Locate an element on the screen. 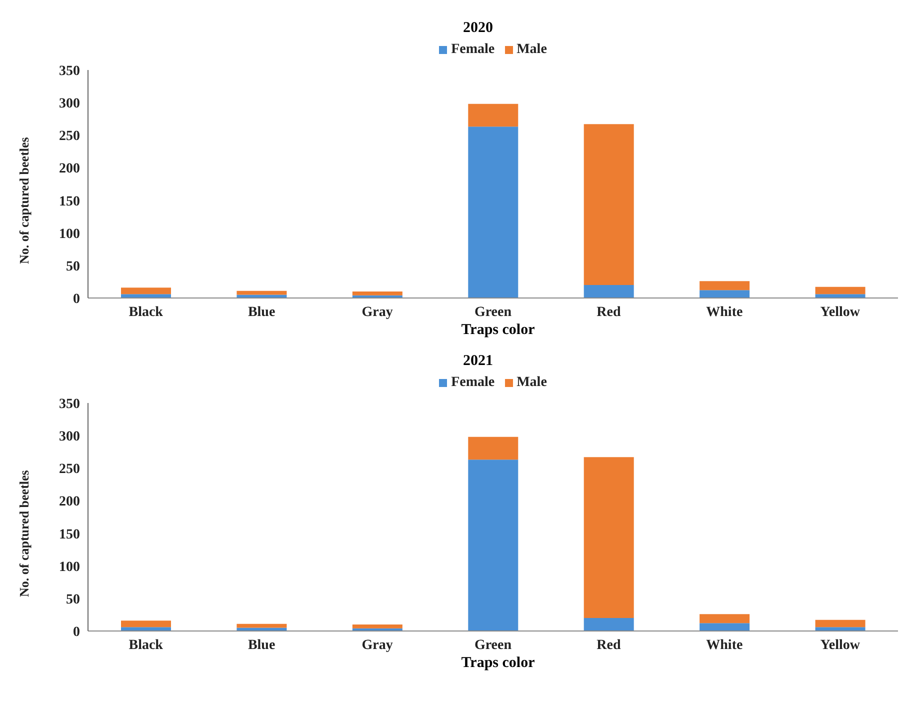 The width and height of the screenshot is (917, 722). chart-title: 2021 is located at coordinates (478, 362).